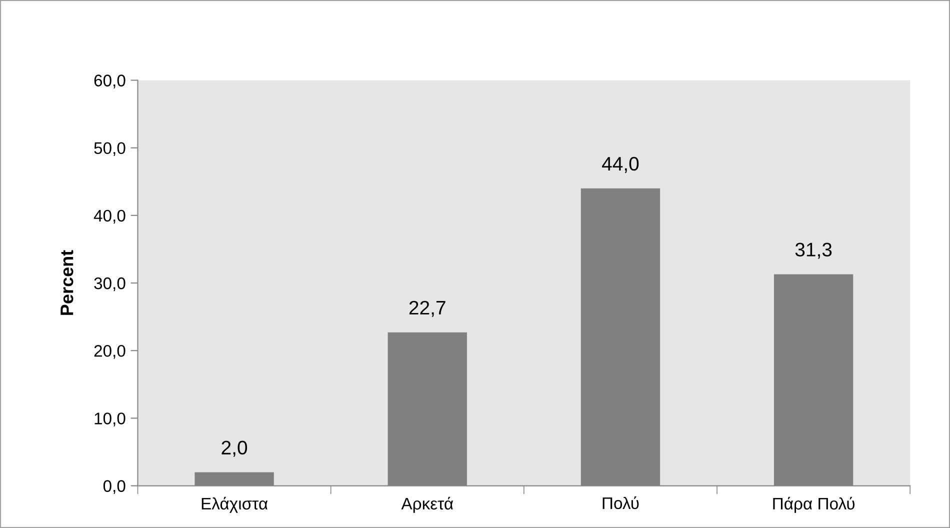  Describe the element at coordinates (235, 504) in the screenshot. I see `x-tick-label: Ελάχιστα` at that location.